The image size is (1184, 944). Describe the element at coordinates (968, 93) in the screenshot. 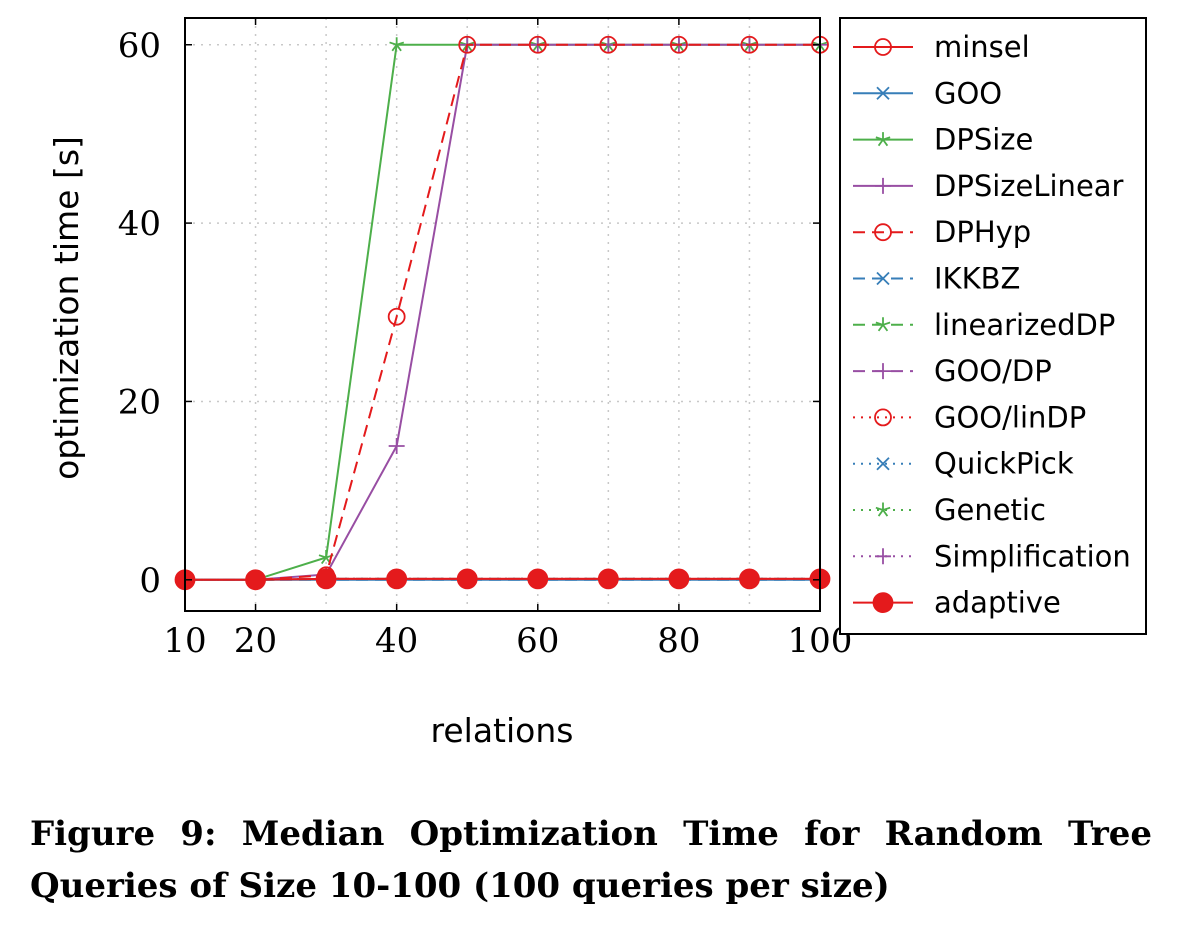

I see `legend-label: GOO` at that location.